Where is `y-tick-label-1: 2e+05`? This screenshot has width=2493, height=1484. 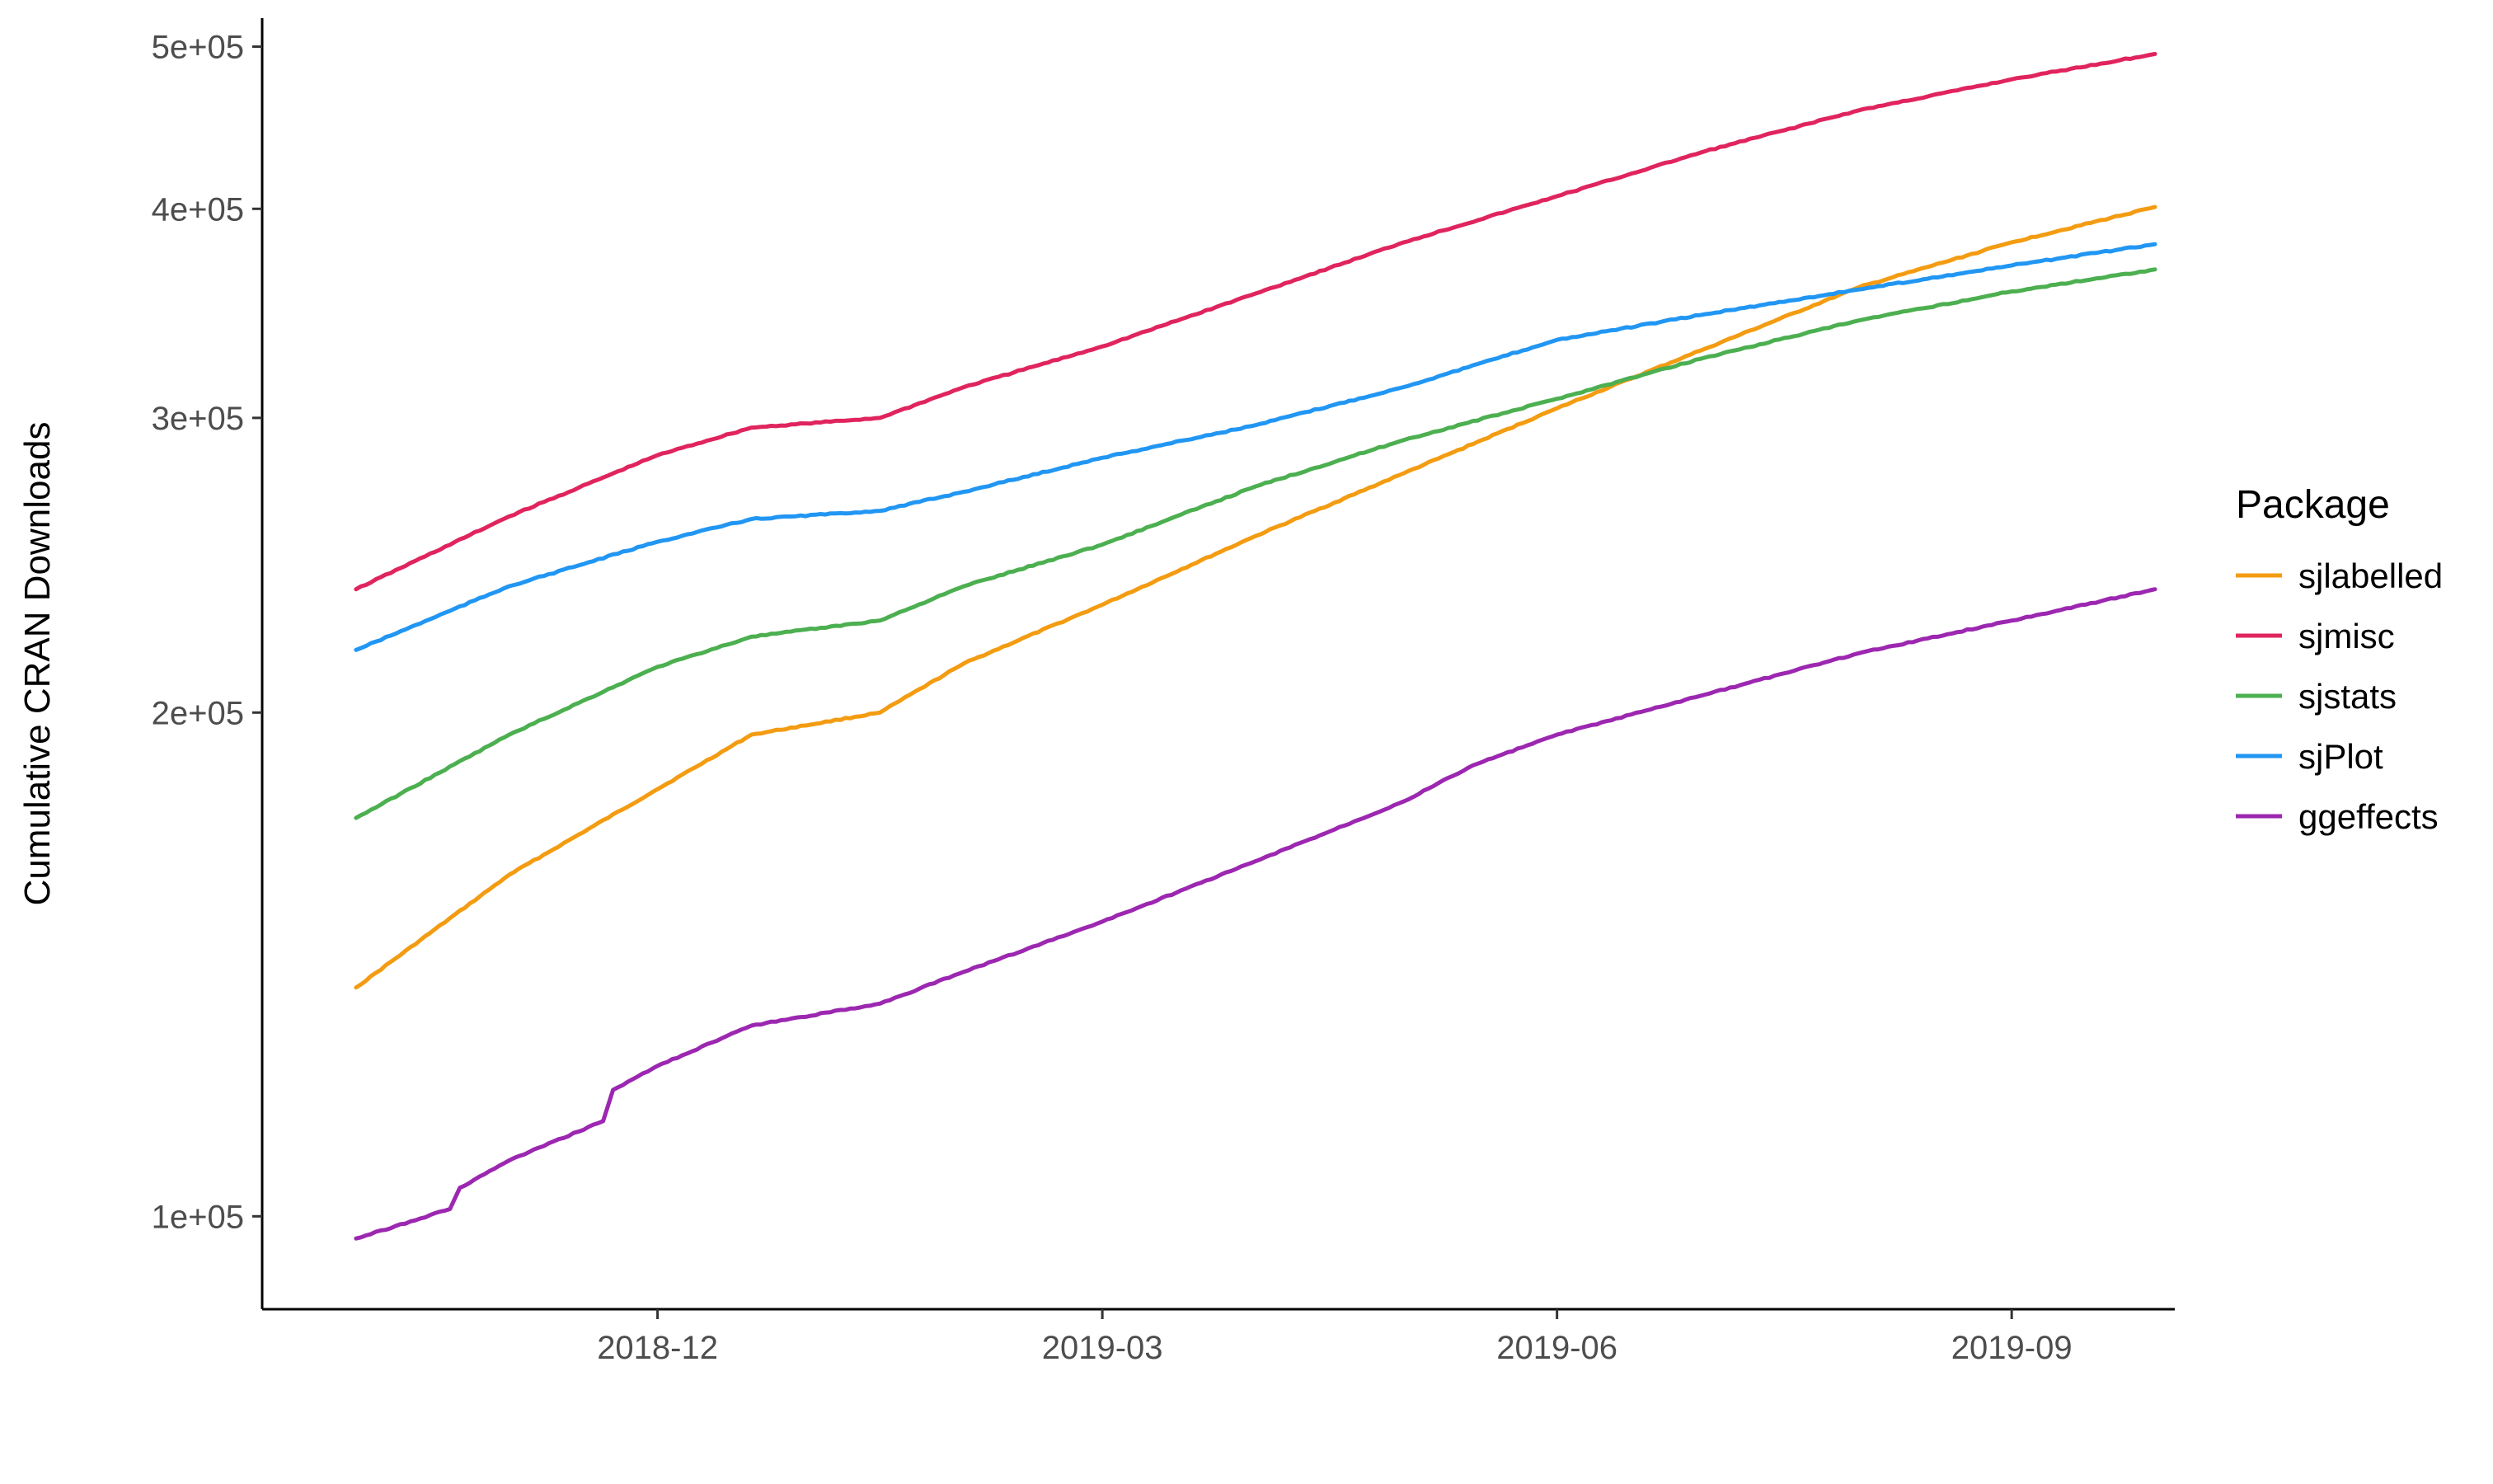 y-tick-label-1: 2e+05 is located at coordinates (198, 713).